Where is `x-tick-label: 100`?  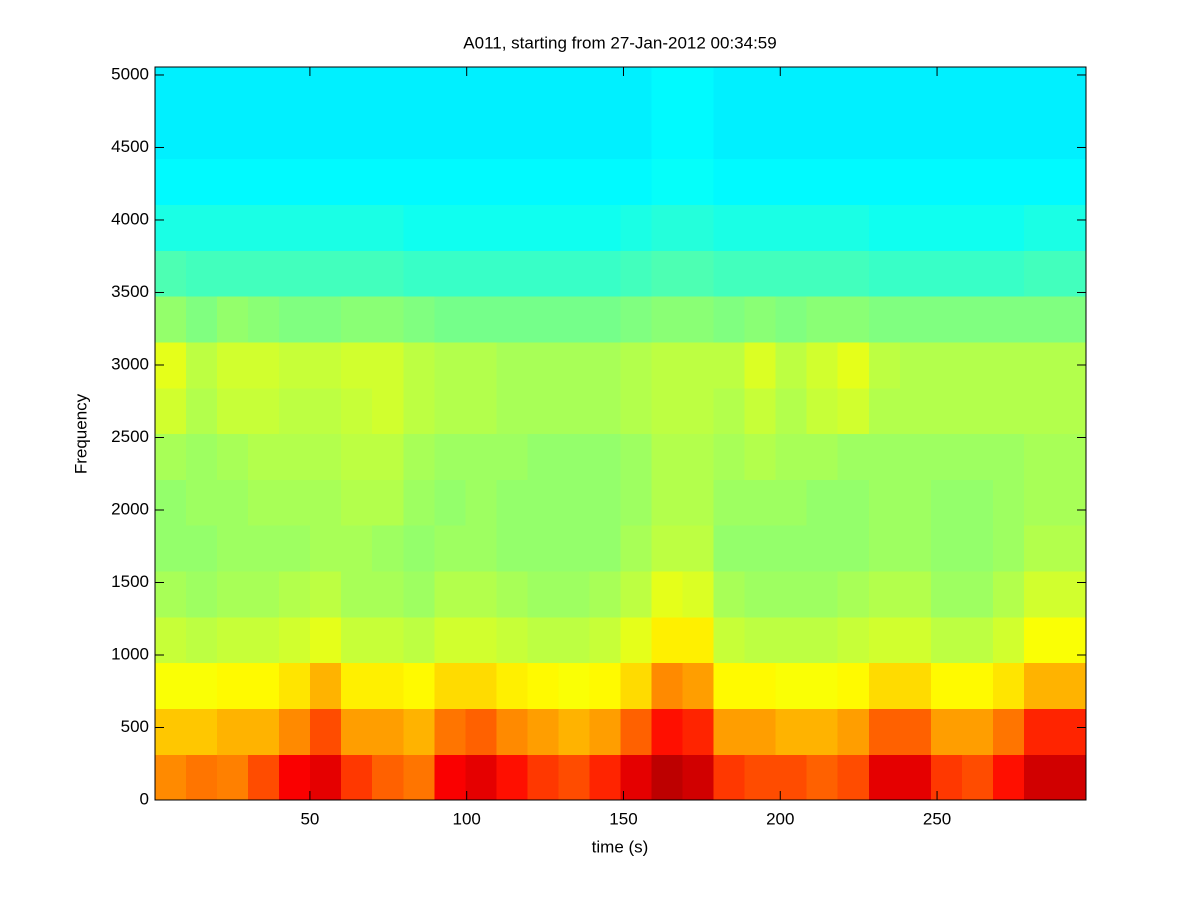 x-tick-label: 100 is located at coordinates (467, 818).